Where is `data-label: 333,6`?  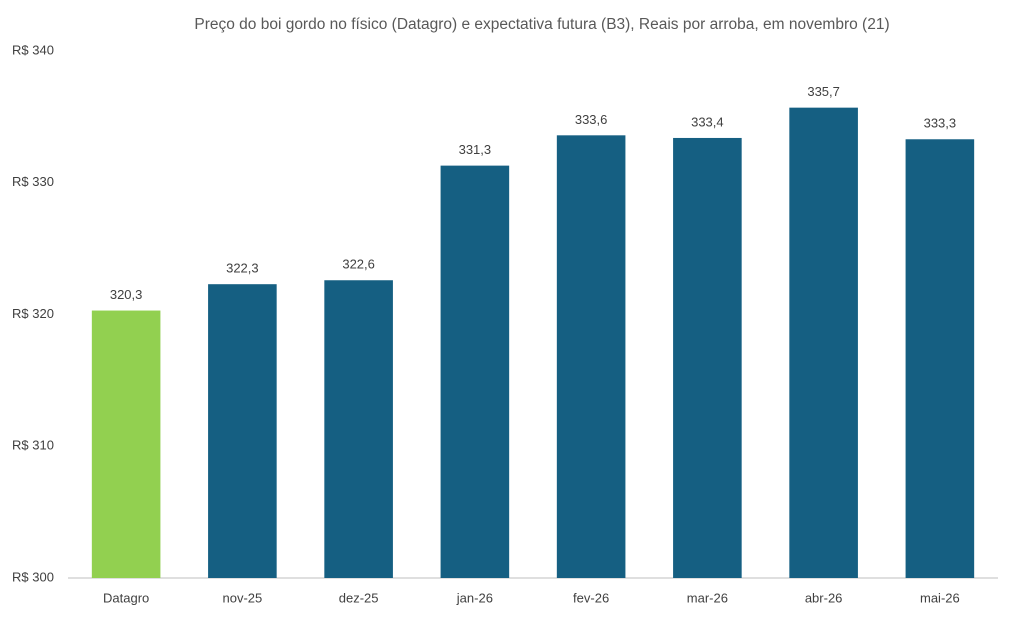 data-label: 333,6 is located at coordinates (591, 119).